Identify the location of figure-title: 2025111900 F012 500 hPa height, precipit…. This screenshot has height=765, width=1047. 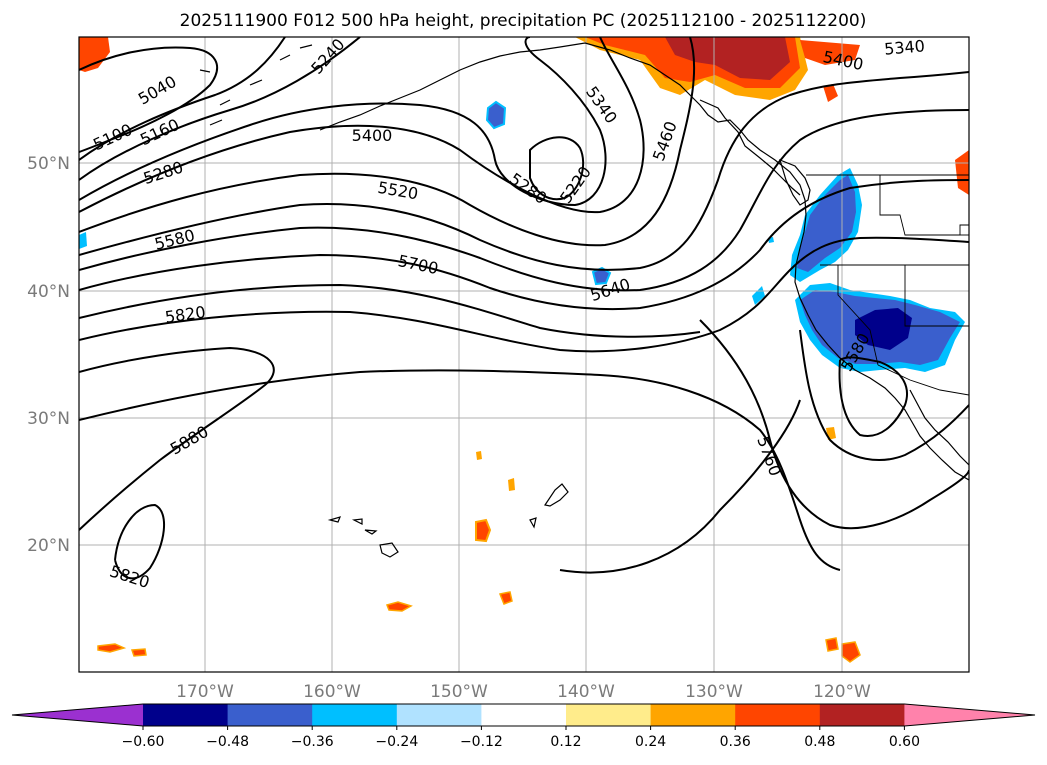
(523, 21).